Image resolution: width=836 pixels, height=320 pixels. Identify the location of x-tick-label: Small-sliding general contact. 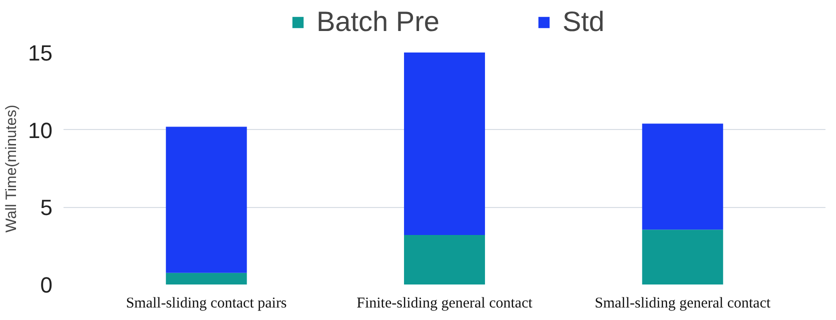
(683, 304).